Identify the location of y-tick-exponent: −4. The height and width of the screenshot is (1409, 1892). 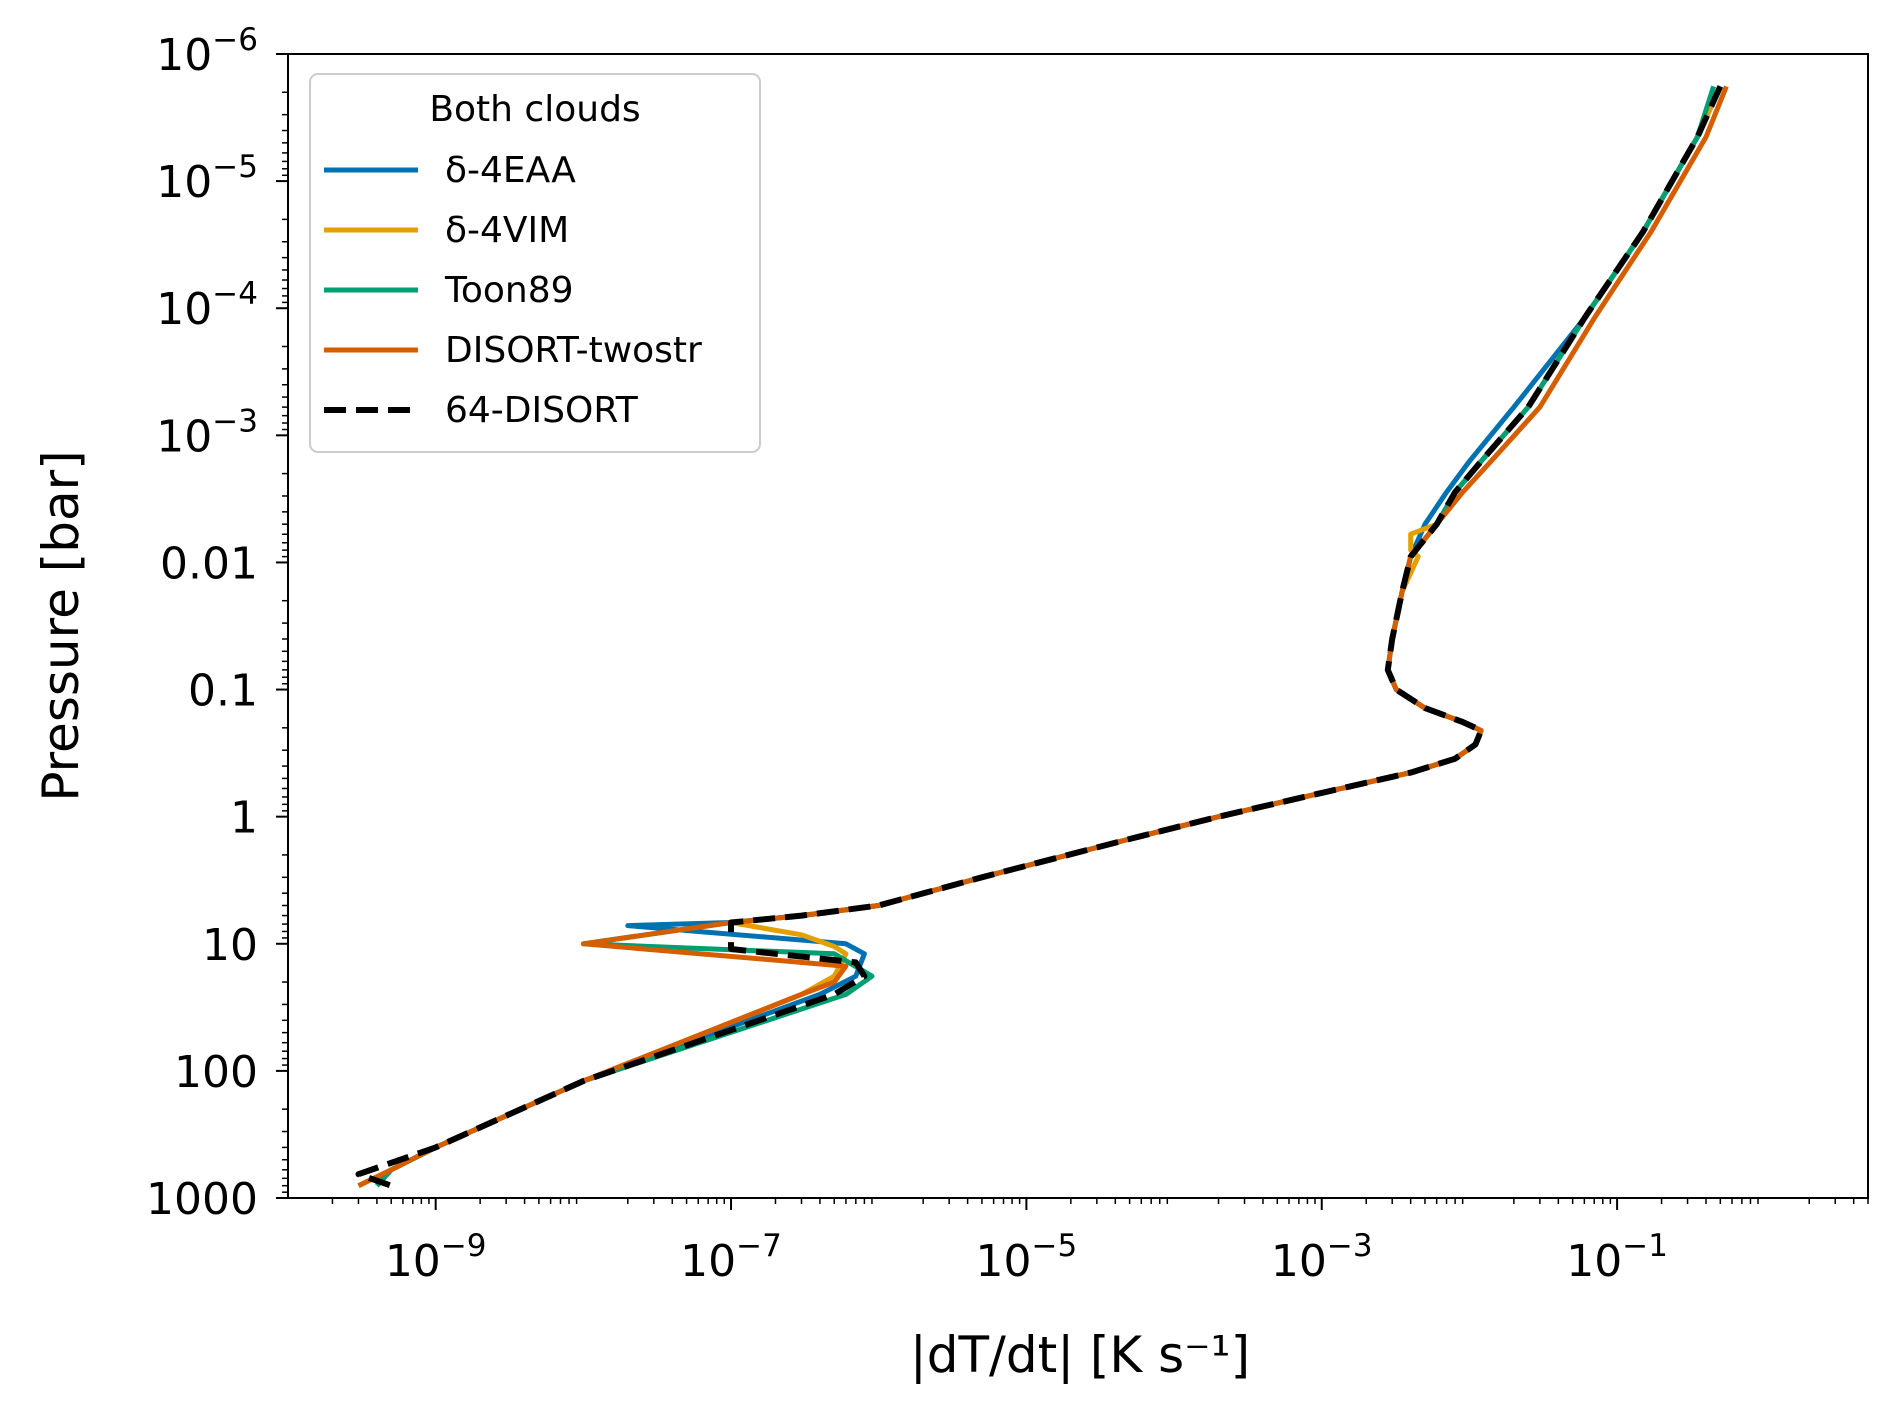
(235, 294).